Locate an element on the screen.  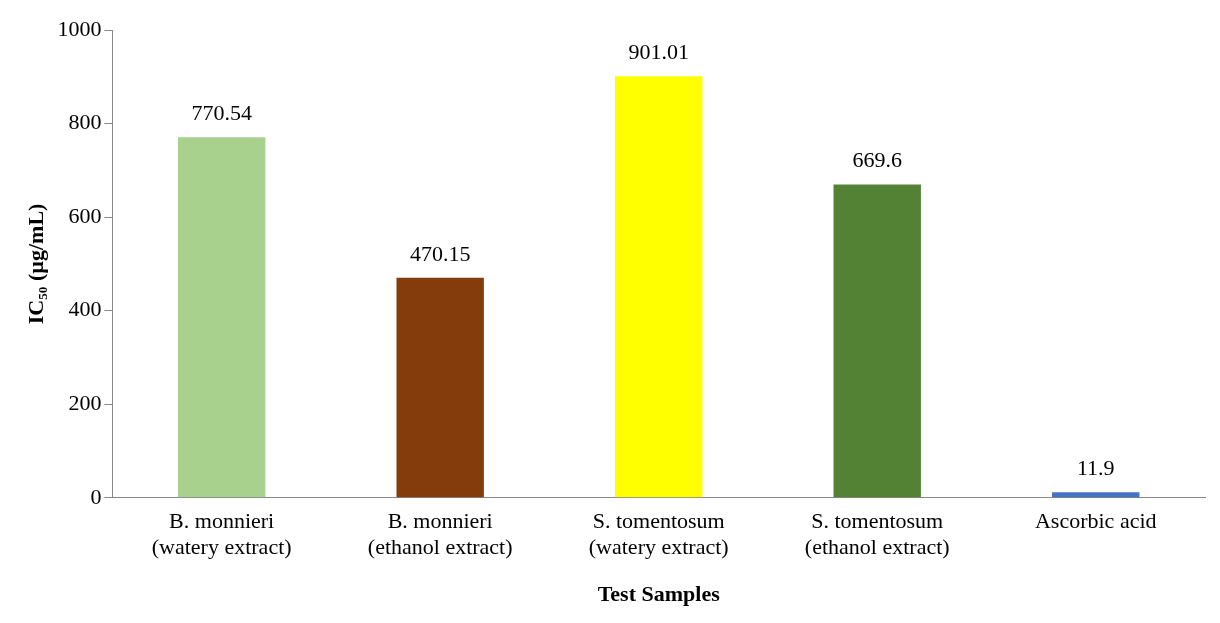
y-tick-label: 800 is located at coordinates (85, 122).